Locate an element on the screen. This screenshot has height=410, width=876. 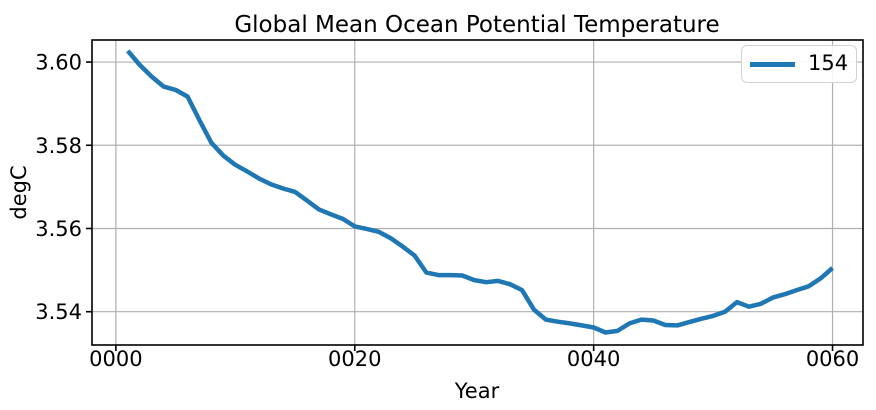
x-axis-label: Year is located at coordinates (477, 391).